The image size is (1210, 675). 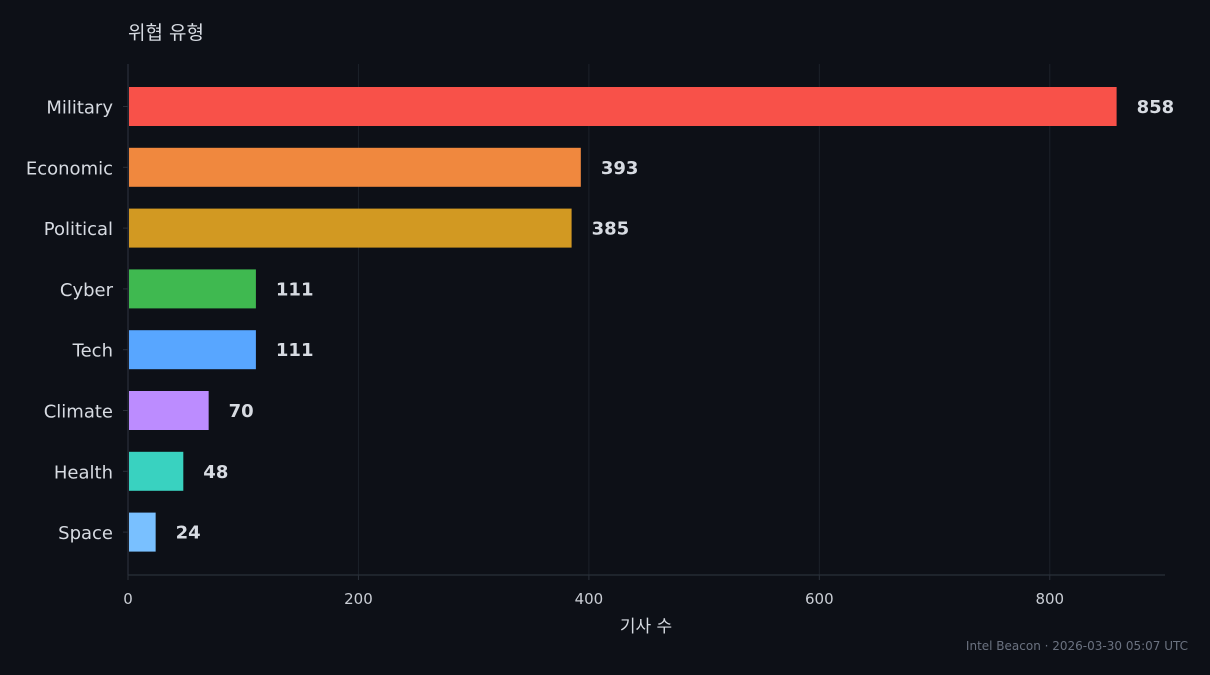 I want to click on bar-economic, so click(x=355, y=167).